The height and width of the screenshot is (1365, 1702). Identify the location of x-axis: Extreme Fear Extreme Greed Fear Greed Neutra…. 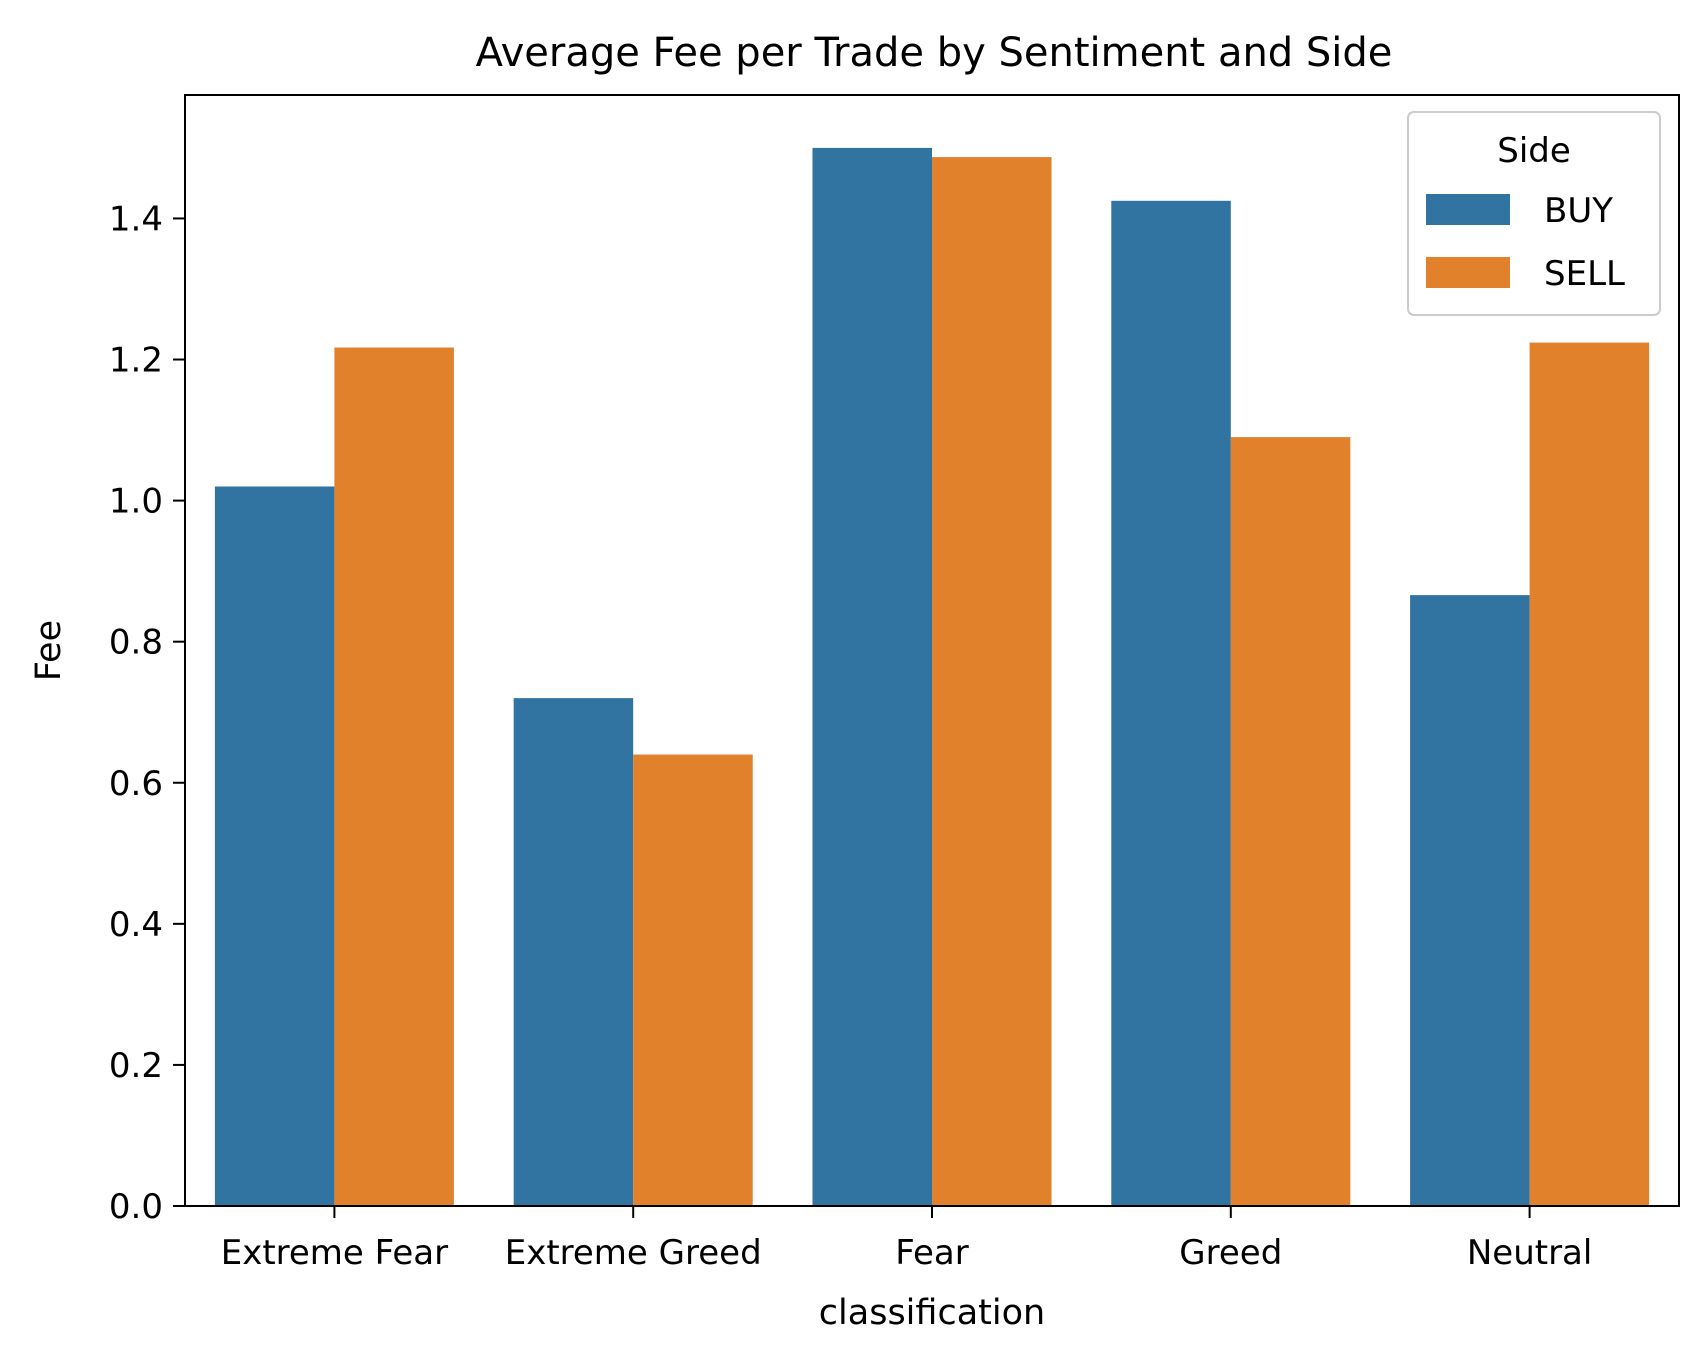
(907, 1239).